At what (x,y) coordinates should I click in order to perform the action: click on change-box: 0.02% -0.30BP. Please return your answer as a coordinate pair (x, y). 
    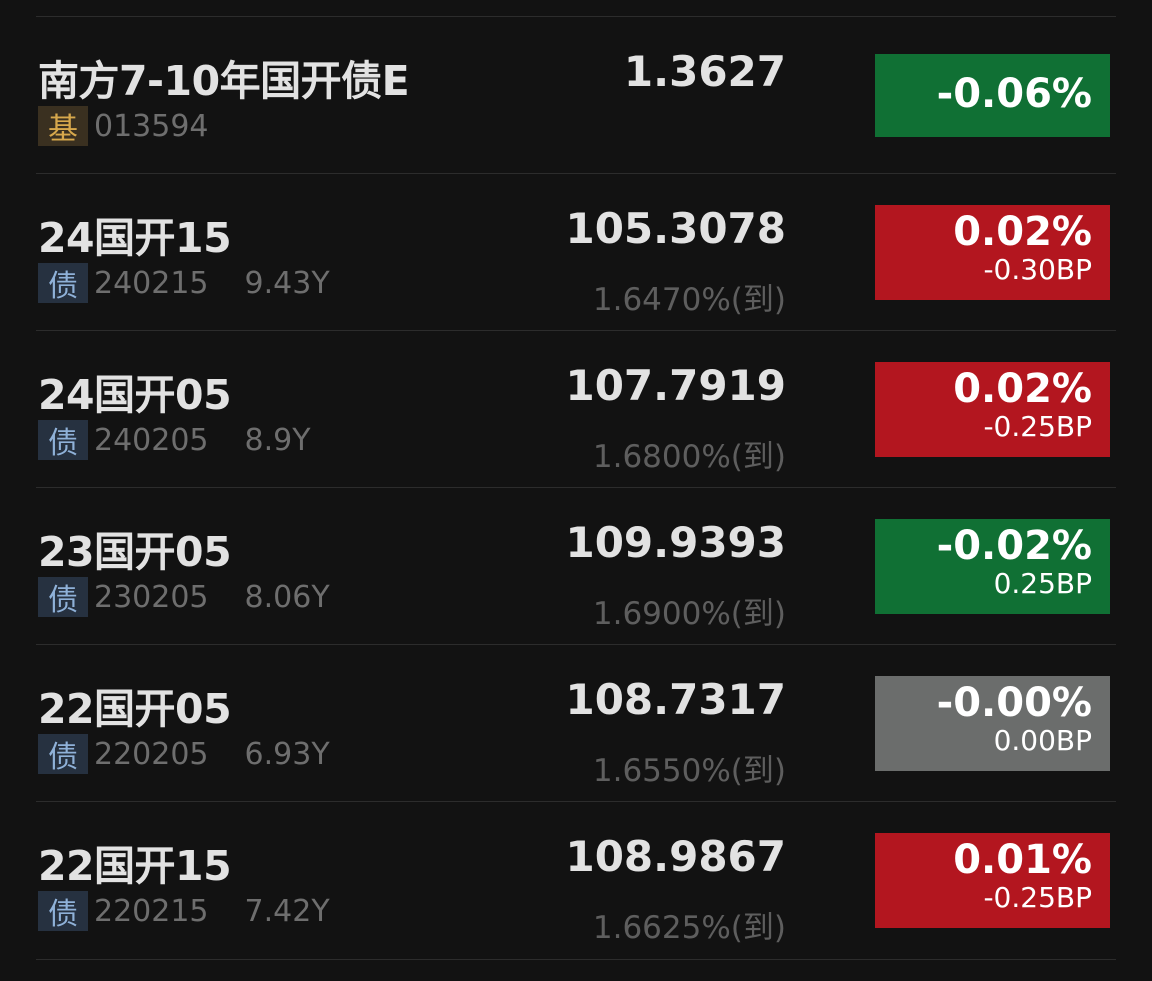
    Looking at the image, I should click on (992, 252).